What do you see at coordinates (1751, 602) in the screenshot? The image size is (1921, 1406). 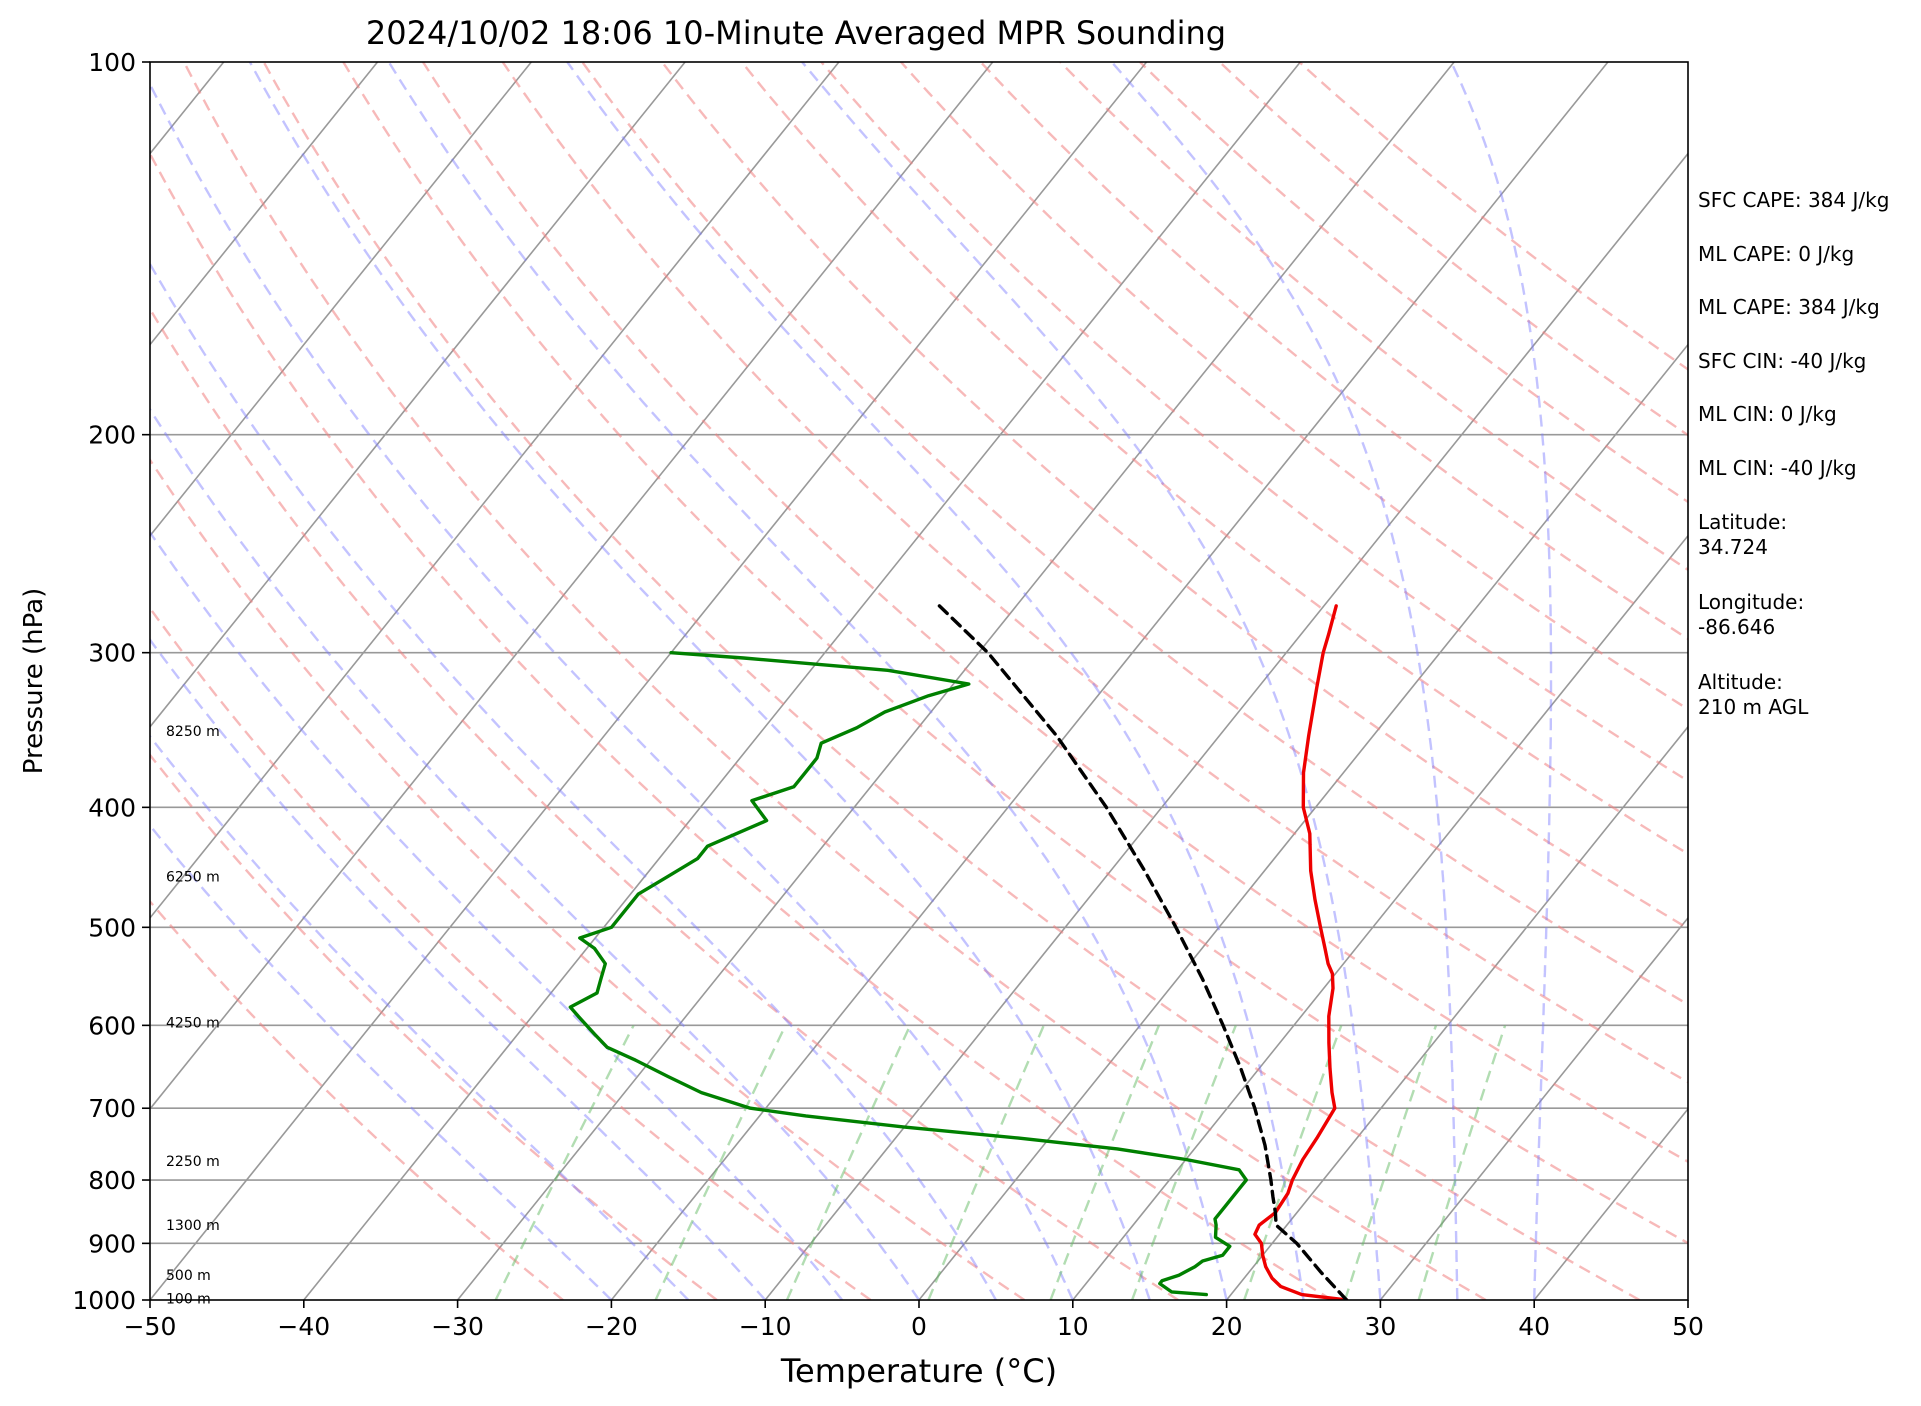 I see `longitude-label: Longitude:` at bounding box center [1751, 602].